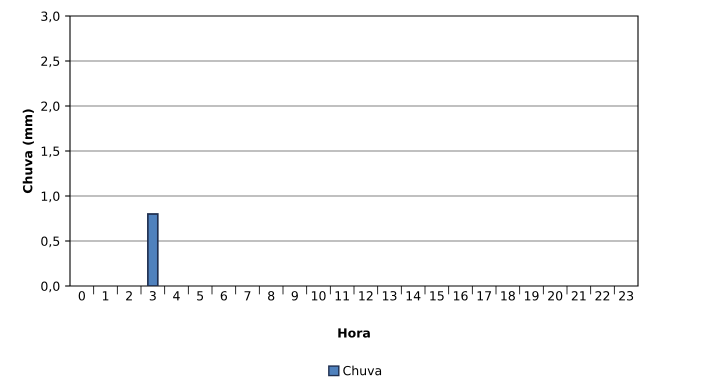 Image resolution: width=711 pixels, height=389 pixels. Describe the element at coordinates (50, 286) in the screenshot. I see `y-tick-label: 0,0` at that location.